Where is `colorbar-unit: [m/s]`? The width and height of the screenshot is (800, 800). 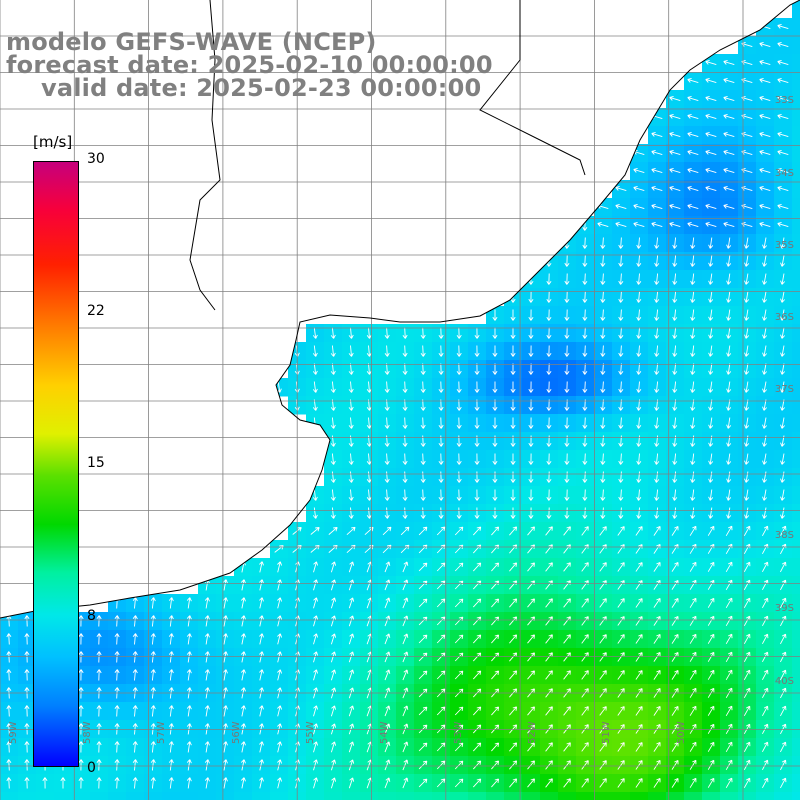 colorbar-unit: [m/s] is located at coordinates (53, 142).